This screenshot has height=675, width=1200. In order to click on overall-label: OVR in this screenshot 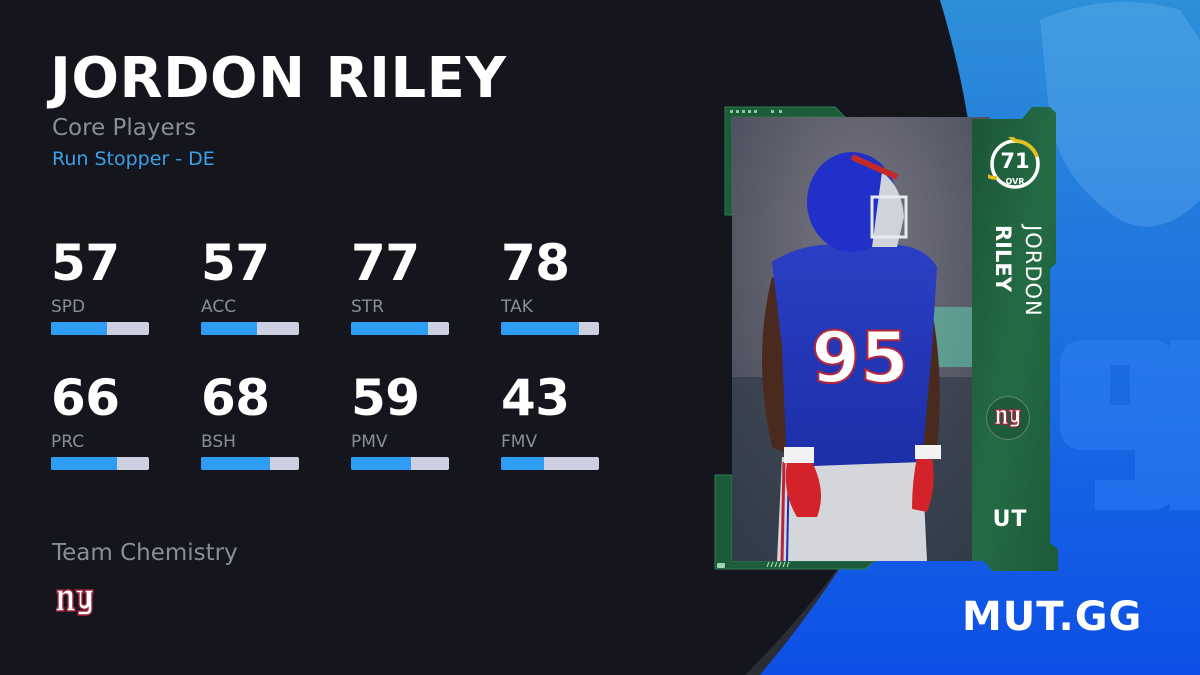, I will do `click(1015, 181)`.